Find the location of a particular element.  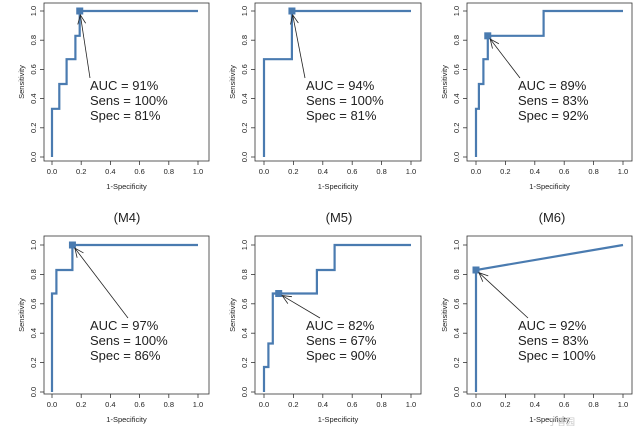

specificity-label: Spec = 81% is located at coordinates (125, 115).